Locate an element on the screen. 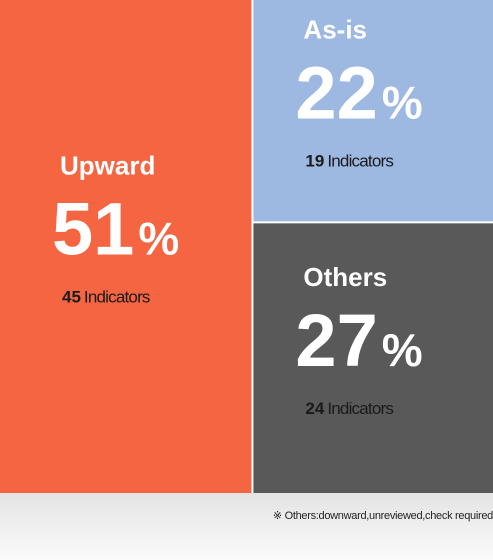 The height and width of the screenshot is (560, 493). count: 45 Indicators is located at coordinates (106, 297).